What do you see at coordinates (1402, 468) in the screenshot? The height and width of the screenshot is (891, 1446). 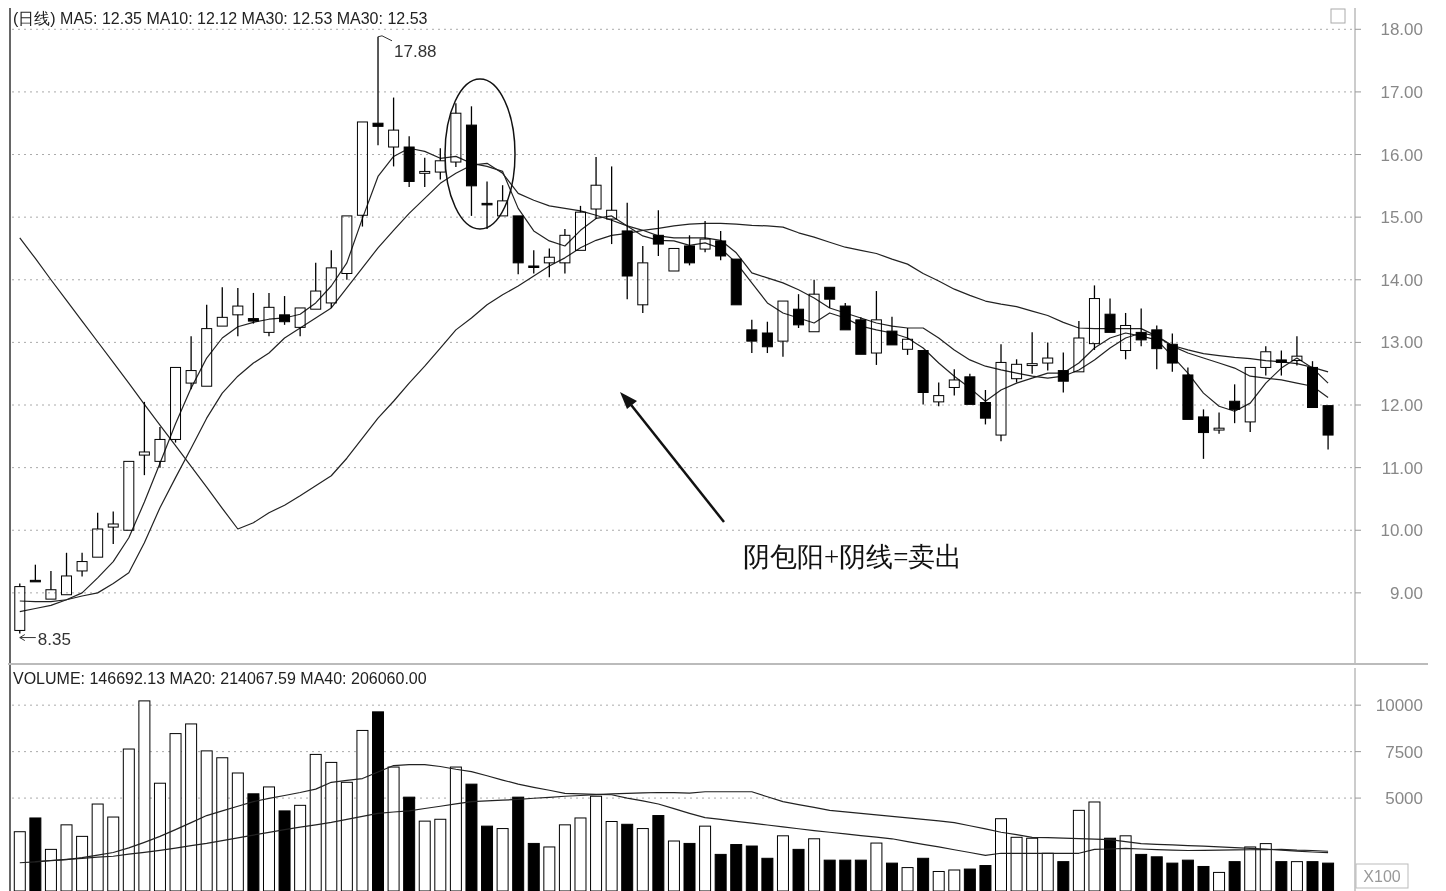 I see `y-tick-label: 11.00` at bounding box center [1402, 468].